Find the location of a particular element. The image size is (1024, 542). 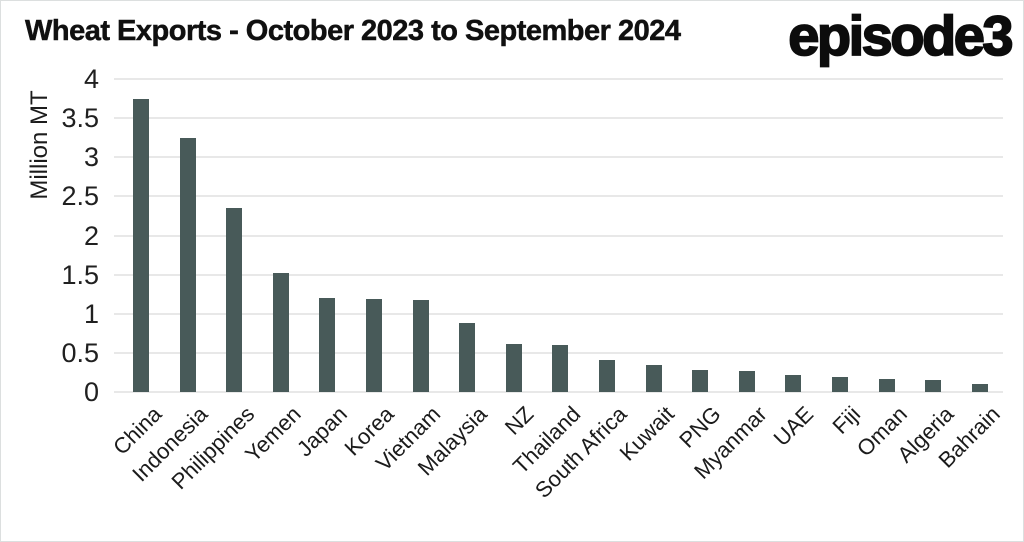

y-tick-label: 2.5 is located at coordinates (80, 196).